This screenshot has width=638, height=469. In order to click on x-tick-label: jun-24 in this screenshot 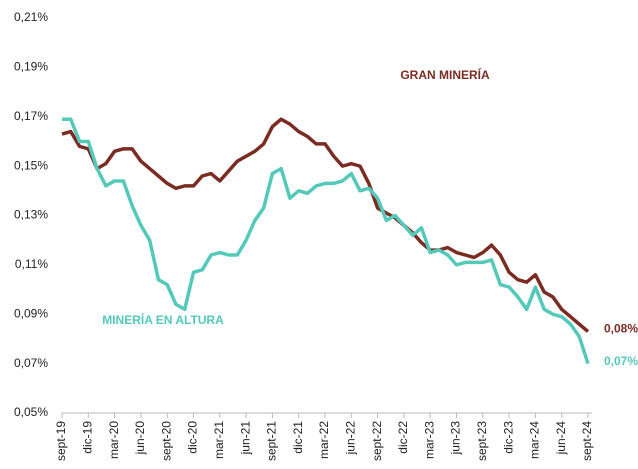, I will do `click(561, 438)`.